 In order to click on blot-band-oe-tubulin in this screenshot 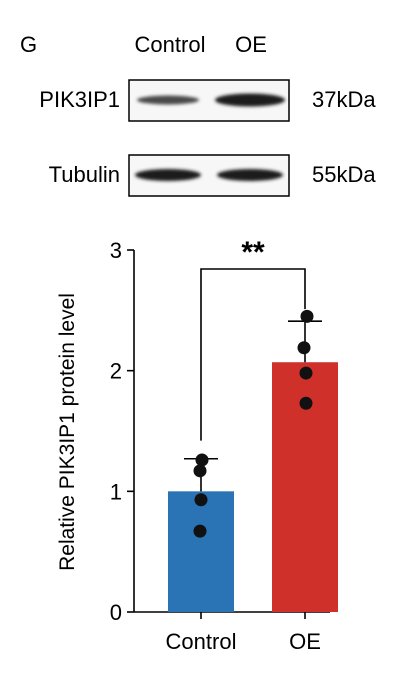, I will do `click(250, 175)`.